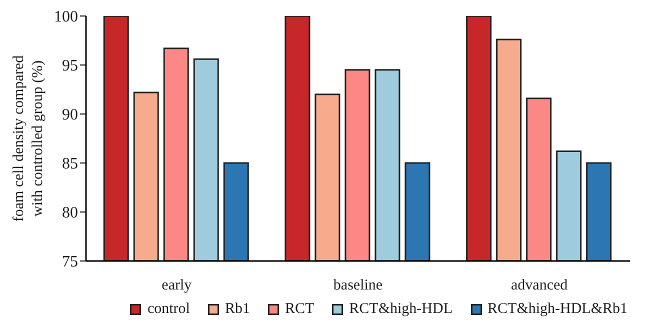 The image size is (647, 327). What do you see at coordinates (70, 115) in the screenshot?
I see `y-tick-label: 90` at bounding box center [70, 115].